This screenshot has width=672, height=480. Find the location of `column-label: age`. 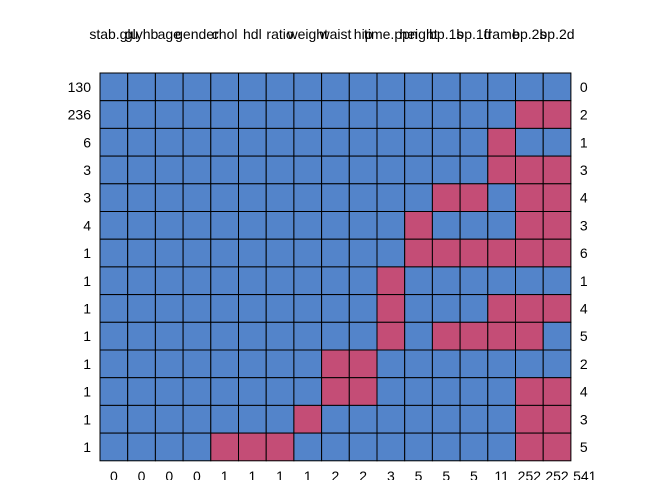

column-label: age is located at coordinates (170, 34).